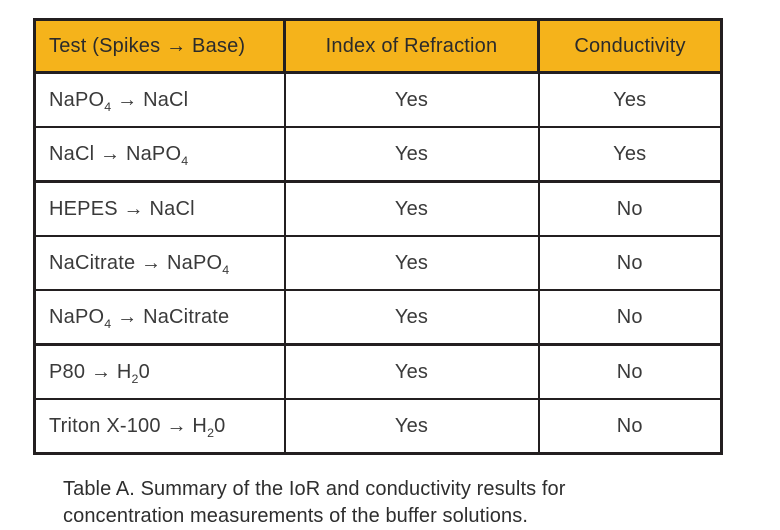 The height and width of the screenshot is (530, 780). Describe the element at coordinates (159, 46) in the screenshot. I see `column-header-test: Test (Spikes → Base)` at that location.